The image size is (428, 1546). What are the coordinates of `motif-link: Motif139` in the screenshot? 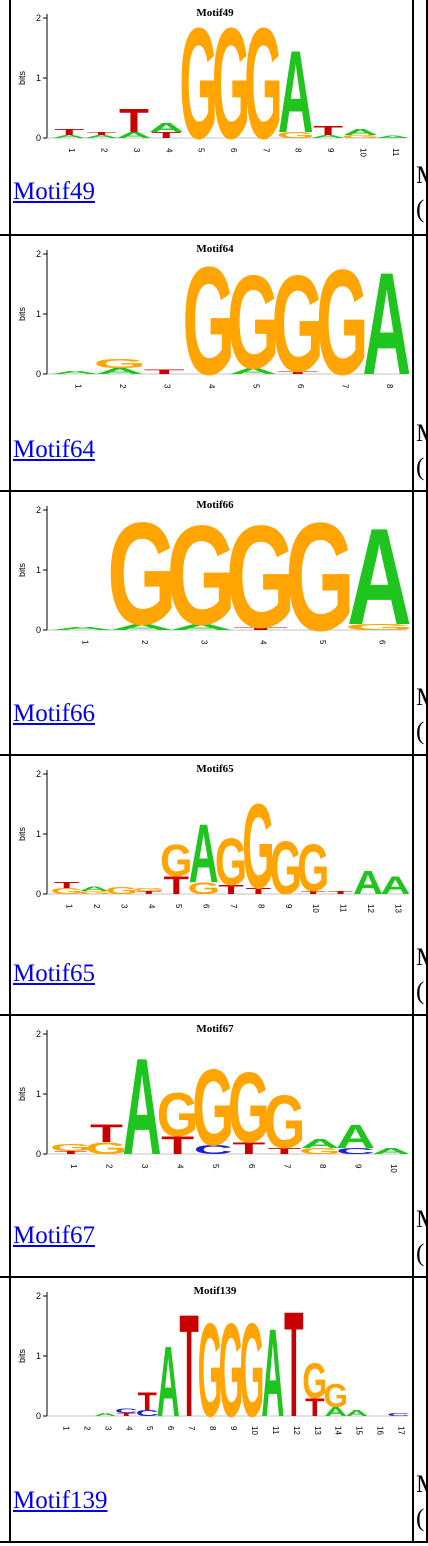 It's located at (60, 1500).